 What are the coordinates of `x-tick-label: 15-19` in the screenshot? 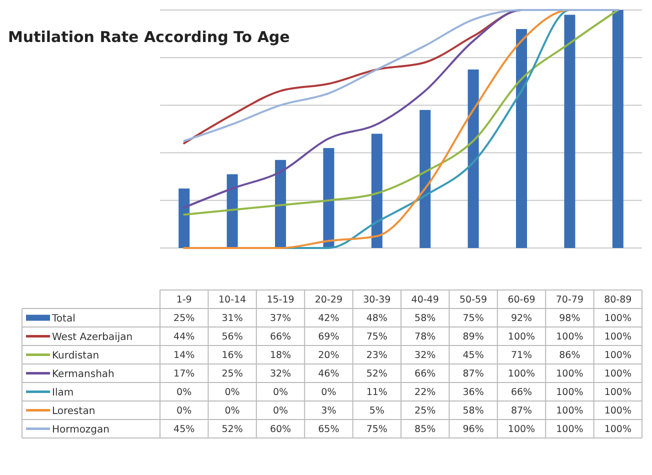 It's located at (280, 300).